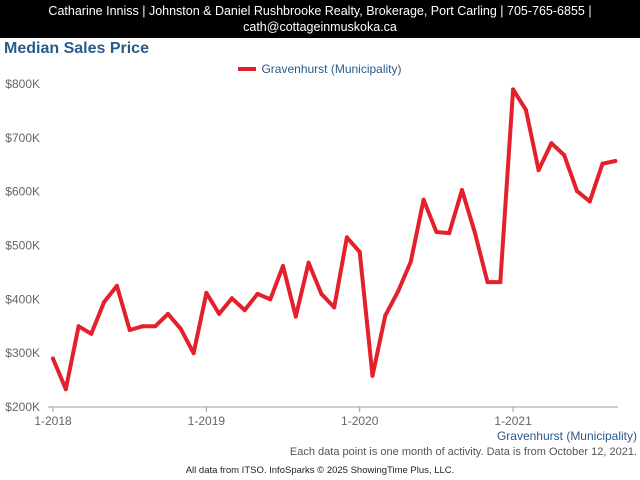 This screenshot has height=480, width=640. What do you see at coordinates (76, 48) in the screenshot?
I see `chart-title: Median Sales Price` at bounding box center [76, 48].